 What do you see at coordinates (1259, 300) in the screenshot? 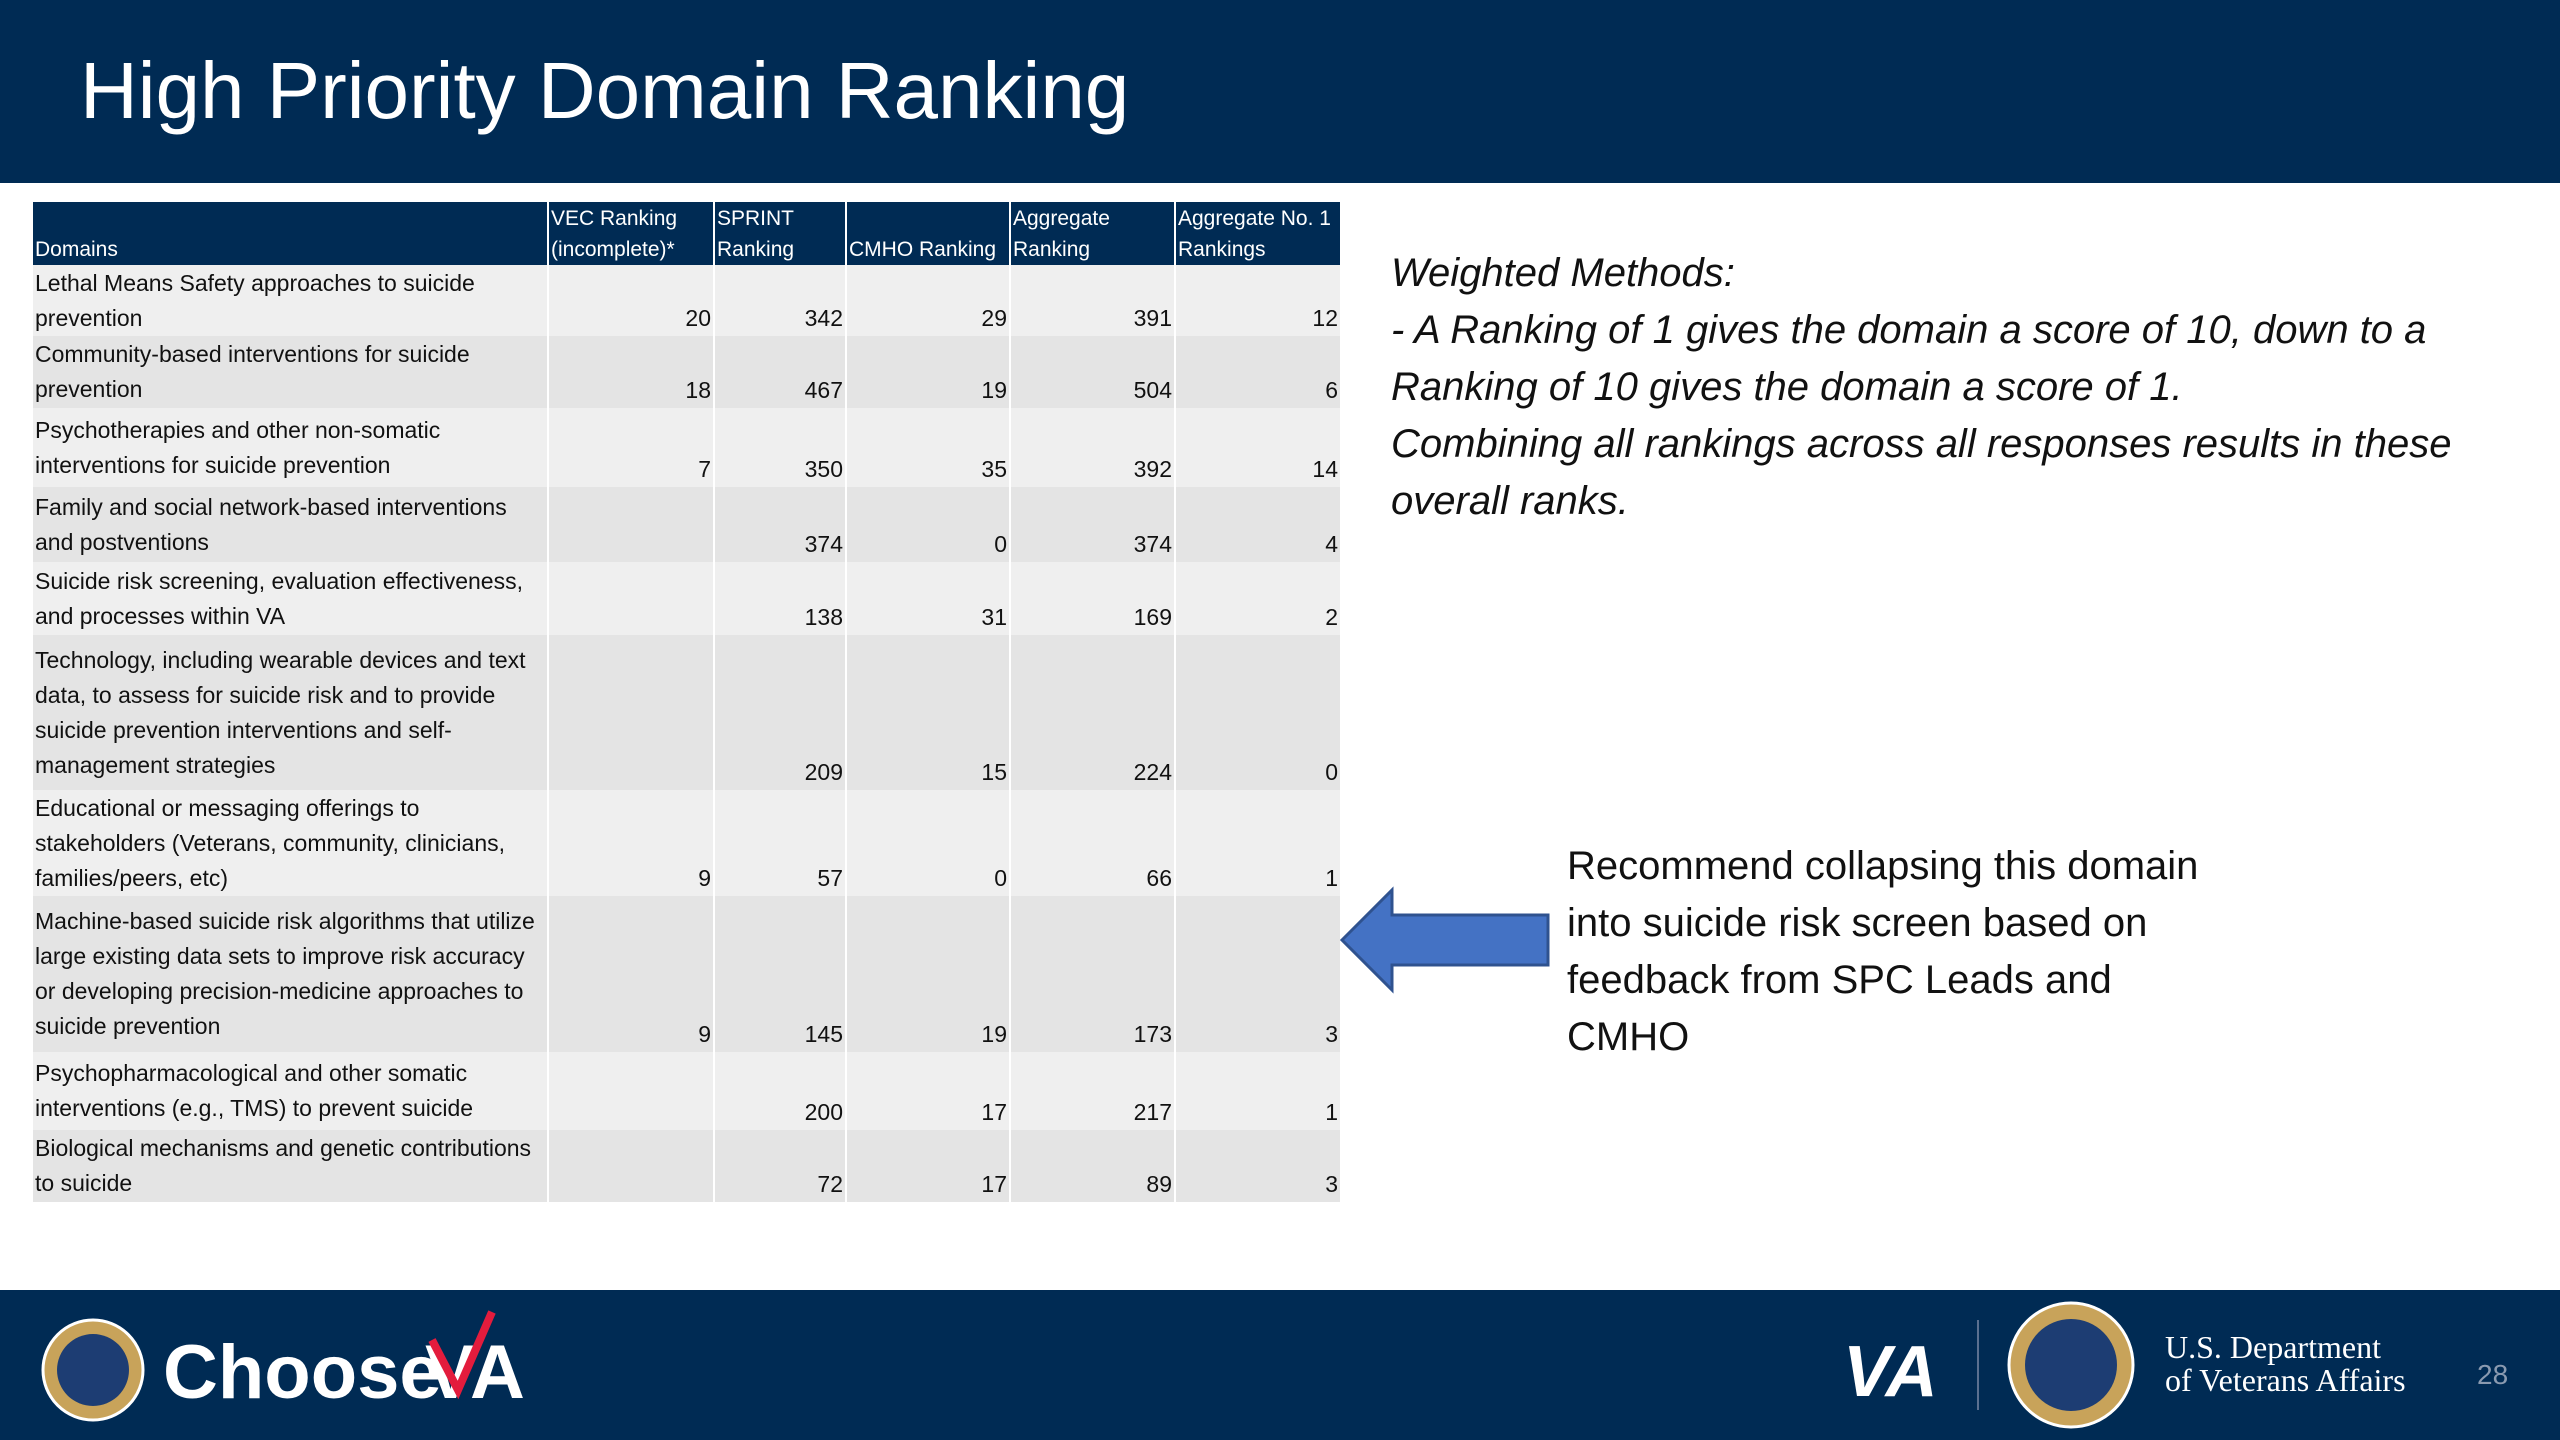
I see `table-cell: 12` at bounding box center [1259, 300].